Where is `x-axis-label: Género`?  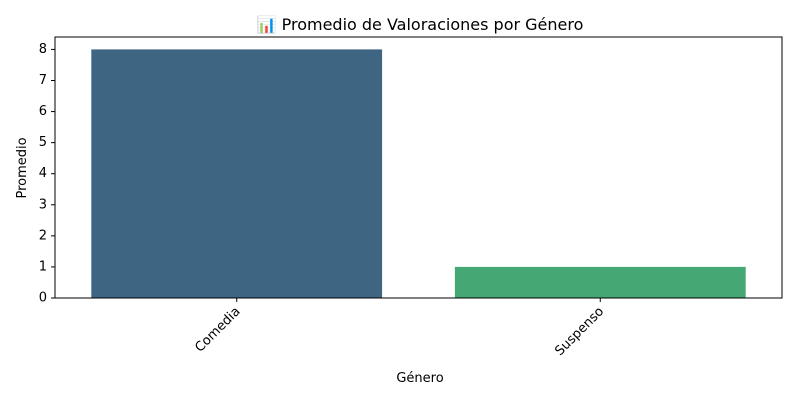 x-axis-label: Género is located at coordinates (419, 378).